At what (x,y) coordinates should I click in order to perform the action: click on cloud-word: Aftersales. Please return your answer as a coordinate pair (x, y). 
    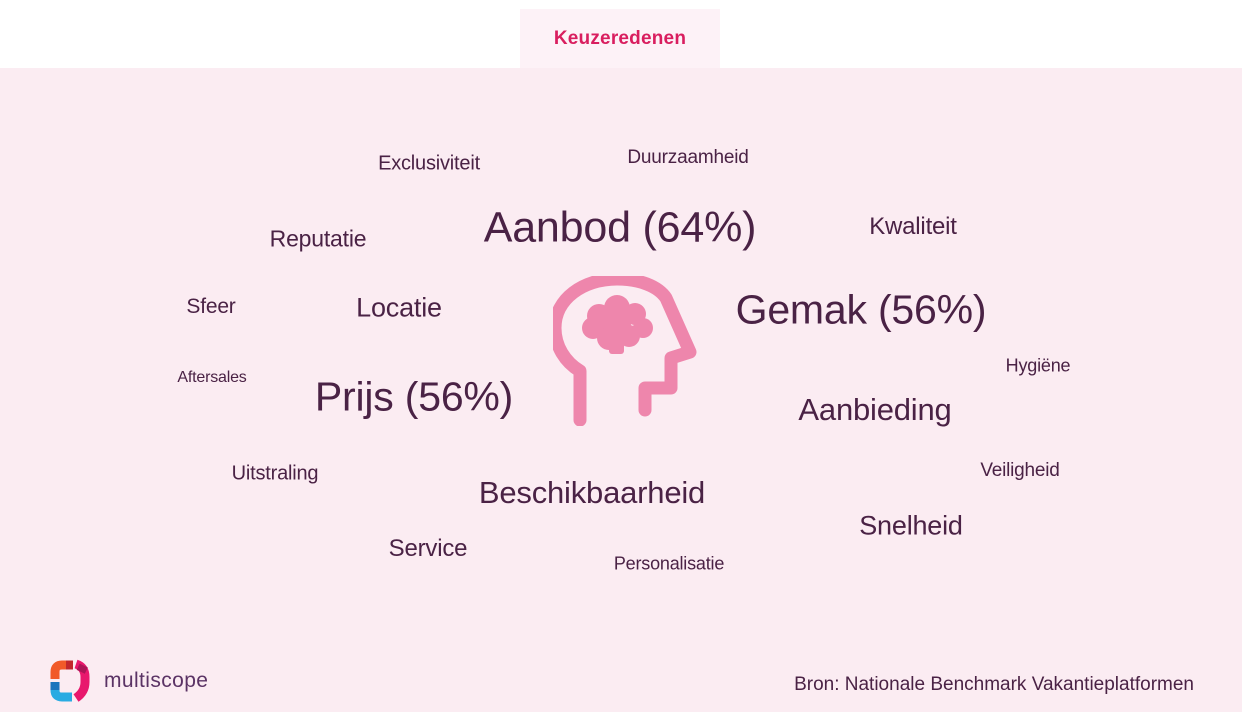
    Looking at the image, I should click on (212, 377).